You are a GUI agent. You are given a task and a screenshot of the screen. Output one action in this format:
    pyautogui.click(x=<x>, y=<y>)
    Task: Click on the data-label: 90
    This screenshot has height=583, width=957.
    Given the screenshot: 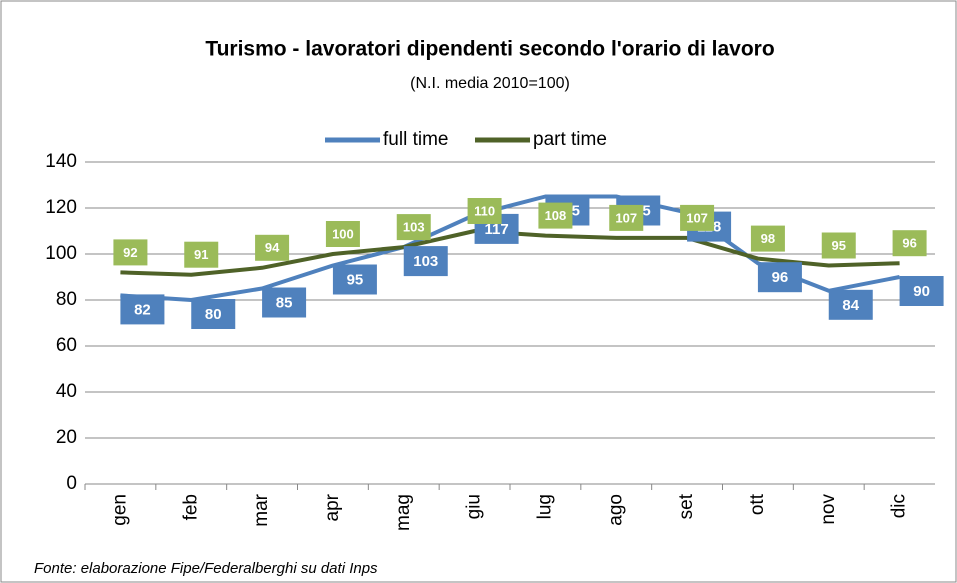 What is the action you would take?
    pyautogui.click(x=921, y=291)
    